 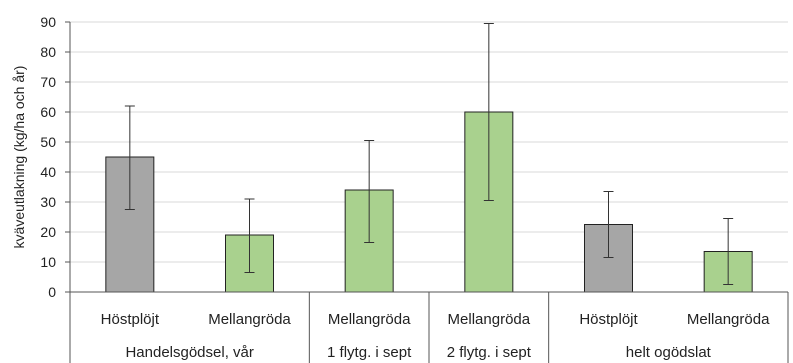 I want to click on group-label: helt ogödslat, so click(x=669, y=352).